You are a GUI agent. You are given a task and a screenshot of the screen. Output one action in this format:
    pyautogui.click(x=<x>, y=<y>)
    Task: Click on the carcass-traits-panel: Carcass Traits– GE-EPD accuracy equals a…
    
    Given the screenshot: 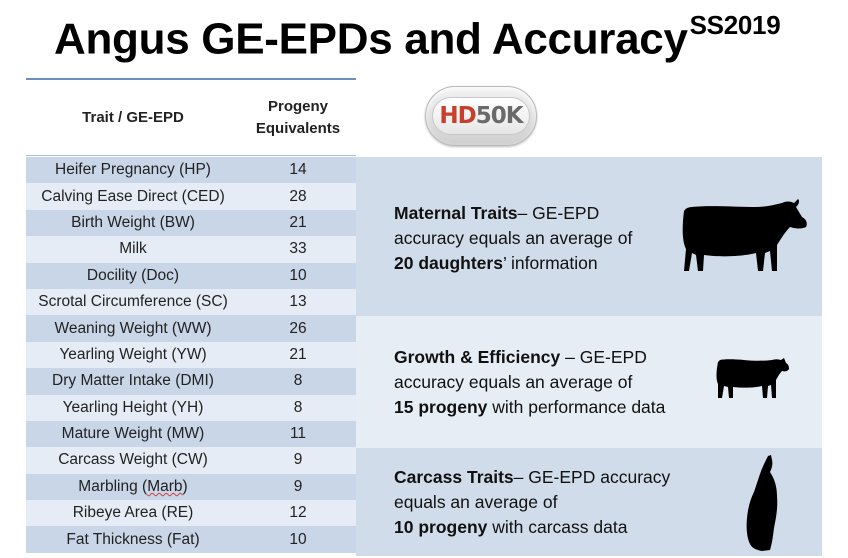 What is the action you would take?
    pyautogui.click(x=589, y=502)
    